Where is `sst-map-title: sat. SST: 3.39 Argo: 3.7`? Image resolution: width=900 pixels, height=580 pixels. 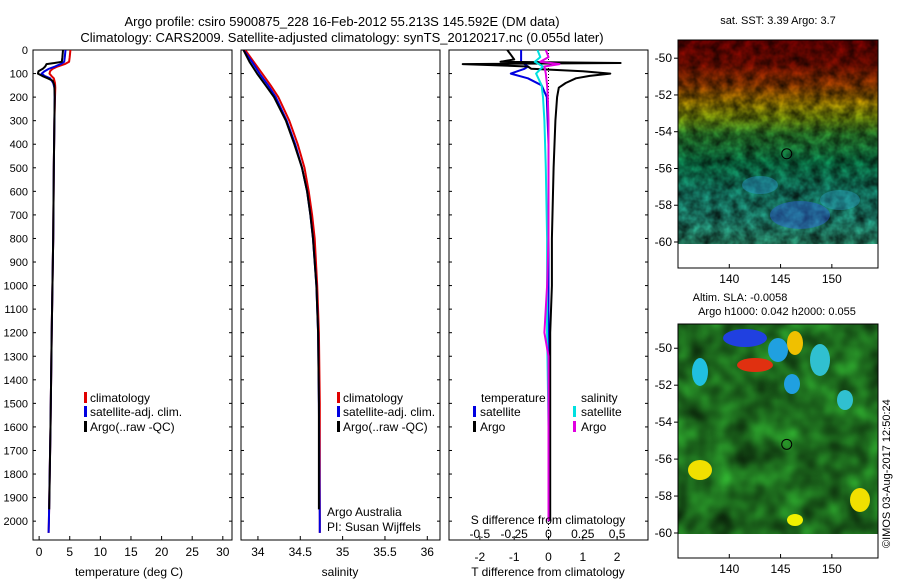 sst-map-title: sat. SST: 3.39 Argo: 3.7 is located at coordinates (778, 21).